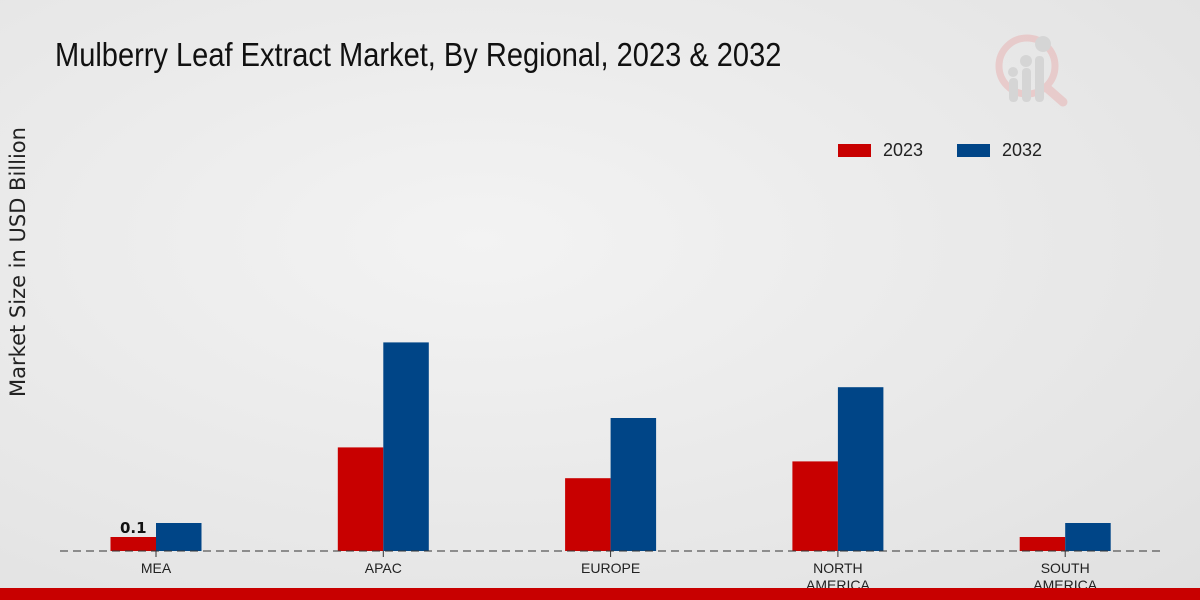 The height and width of the screenshot is (600, 1200). I want to click on legend-item-2032: 2032, so click(999, 150).